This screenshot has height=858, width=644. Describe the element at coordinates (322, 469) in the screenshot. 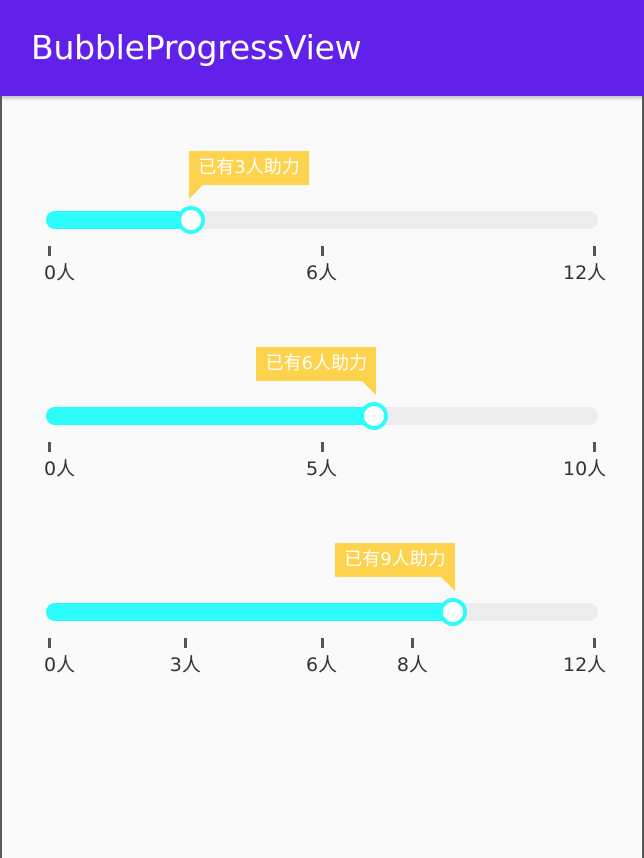

I see `tick-label: 5人` at that location.